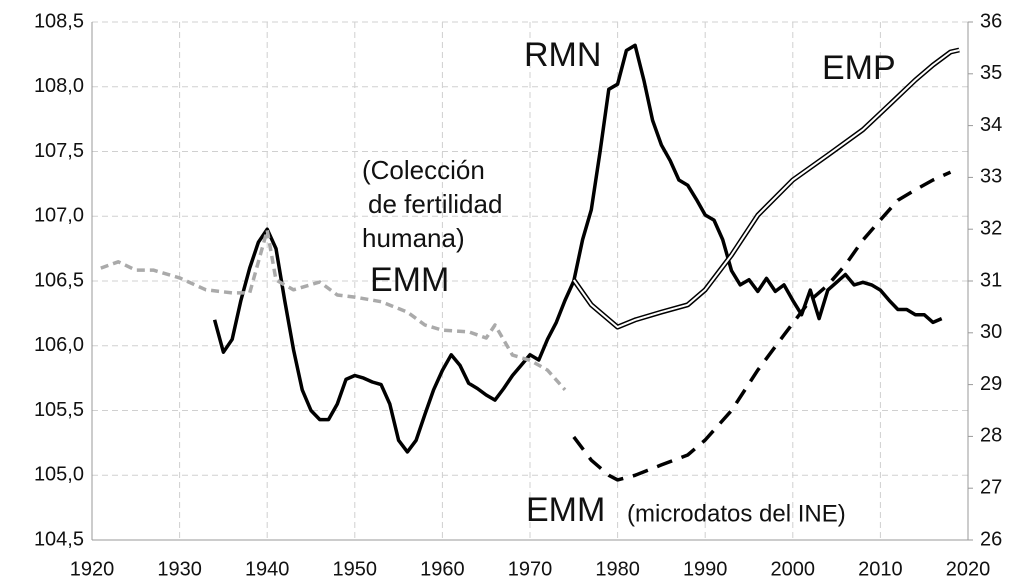  What do you see at coordinates (880, 569) in the screenshot?
I see `x-tick-label: 2010` at bounding box center [880, 569].